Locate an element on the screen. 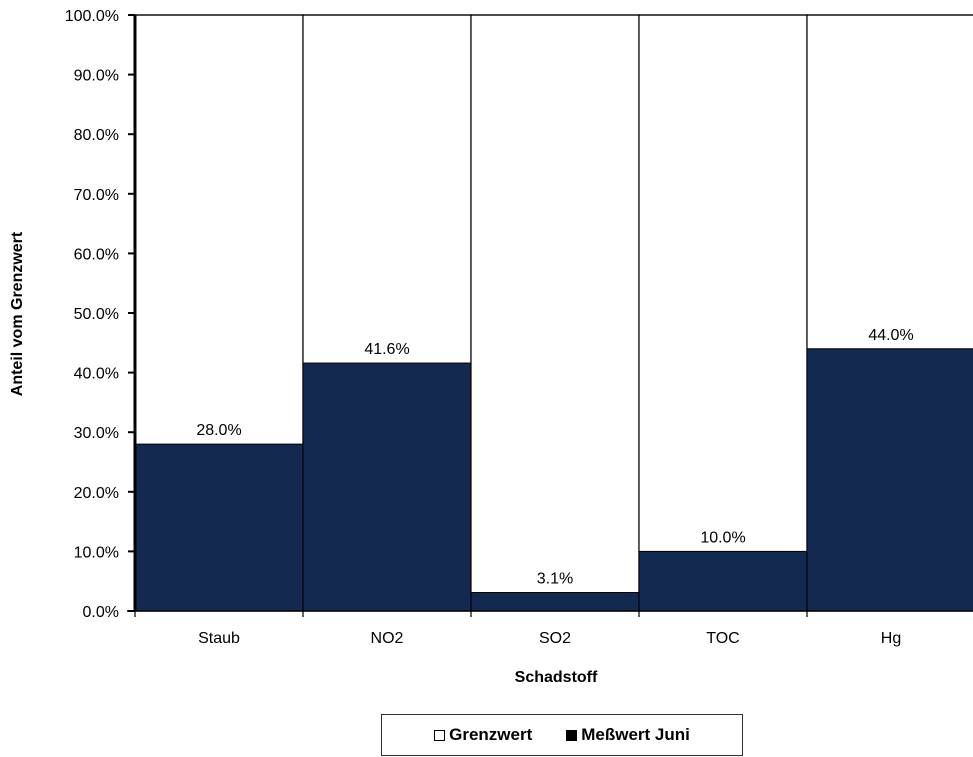 This screenshot has width=973, height=757. y-tick-label-7: 70.0% is located at coordinates (96, 195).